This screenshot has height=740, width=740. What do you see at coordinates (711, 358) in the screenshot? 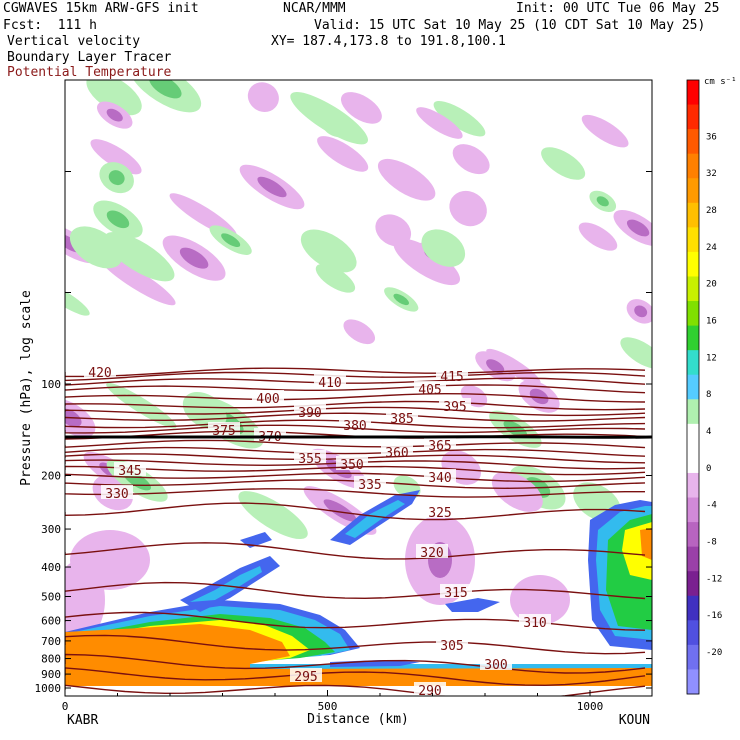
I see `colorbar-label: 12` at bounding box center [711, 358].